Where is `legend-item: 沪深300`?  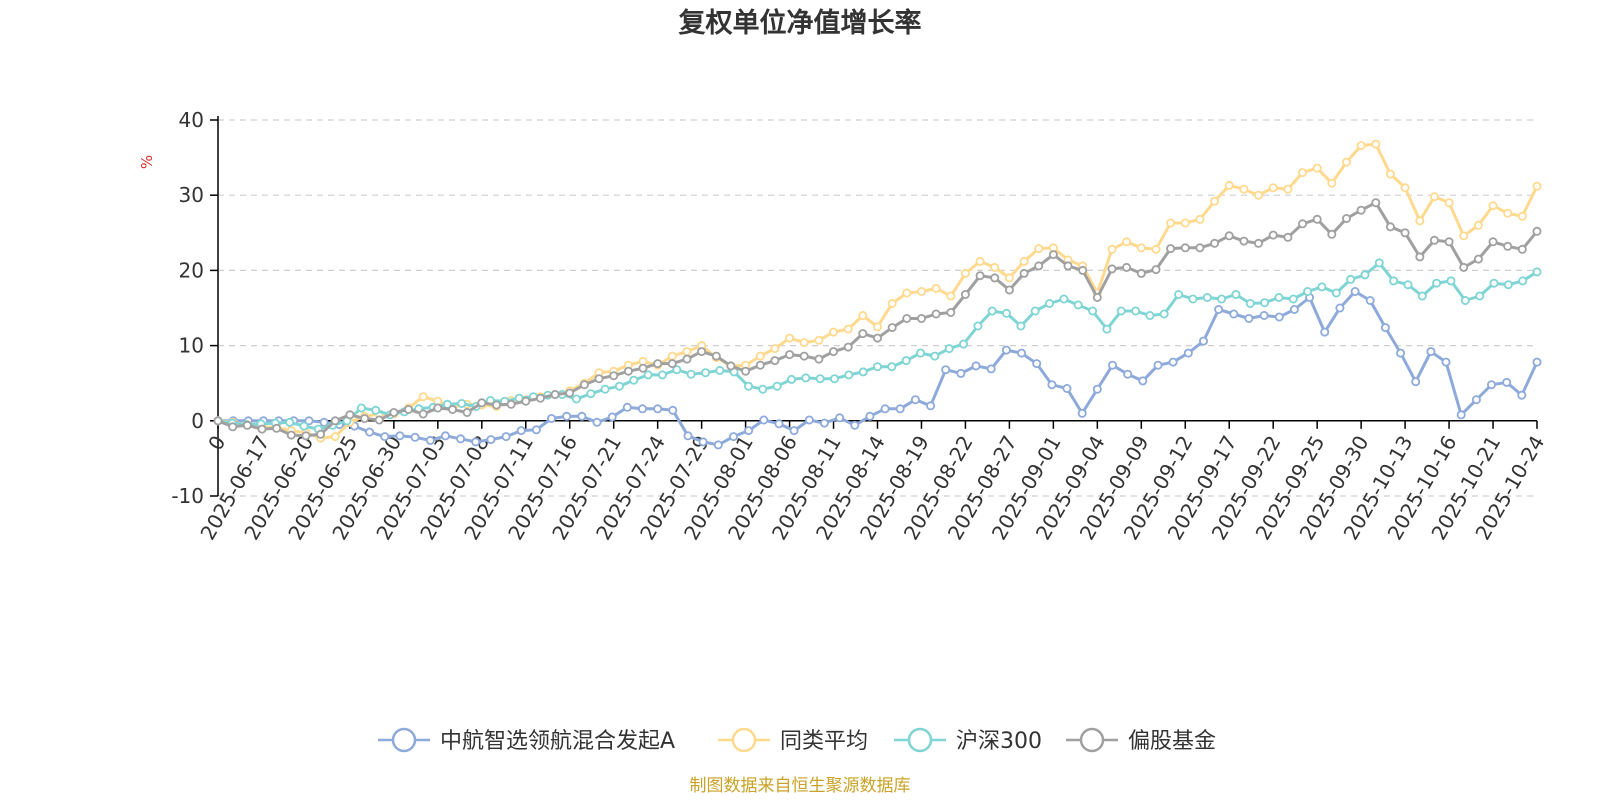
legend-item: 沪深300 is located at coordinates (968, 740).